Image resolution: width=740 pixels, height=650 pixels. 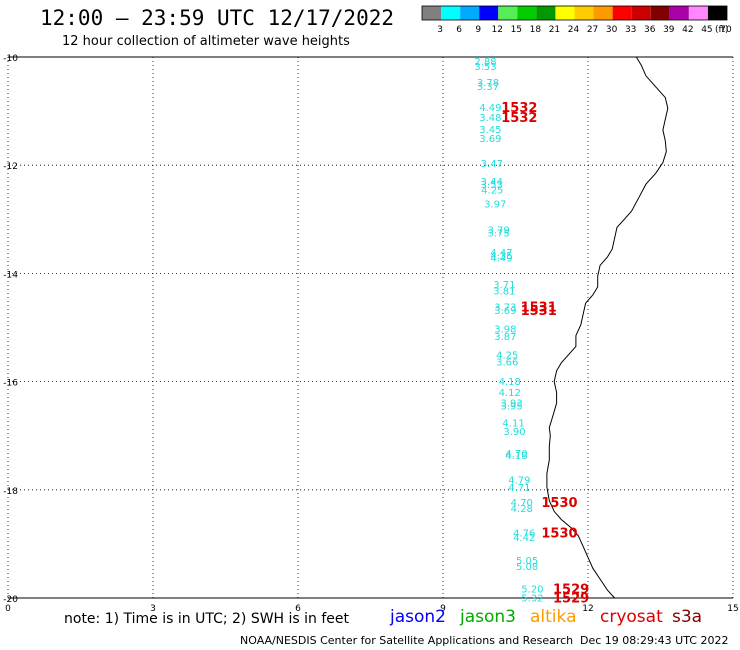 I want to click on y-tick-label: -14, so click(x=10, y=275).